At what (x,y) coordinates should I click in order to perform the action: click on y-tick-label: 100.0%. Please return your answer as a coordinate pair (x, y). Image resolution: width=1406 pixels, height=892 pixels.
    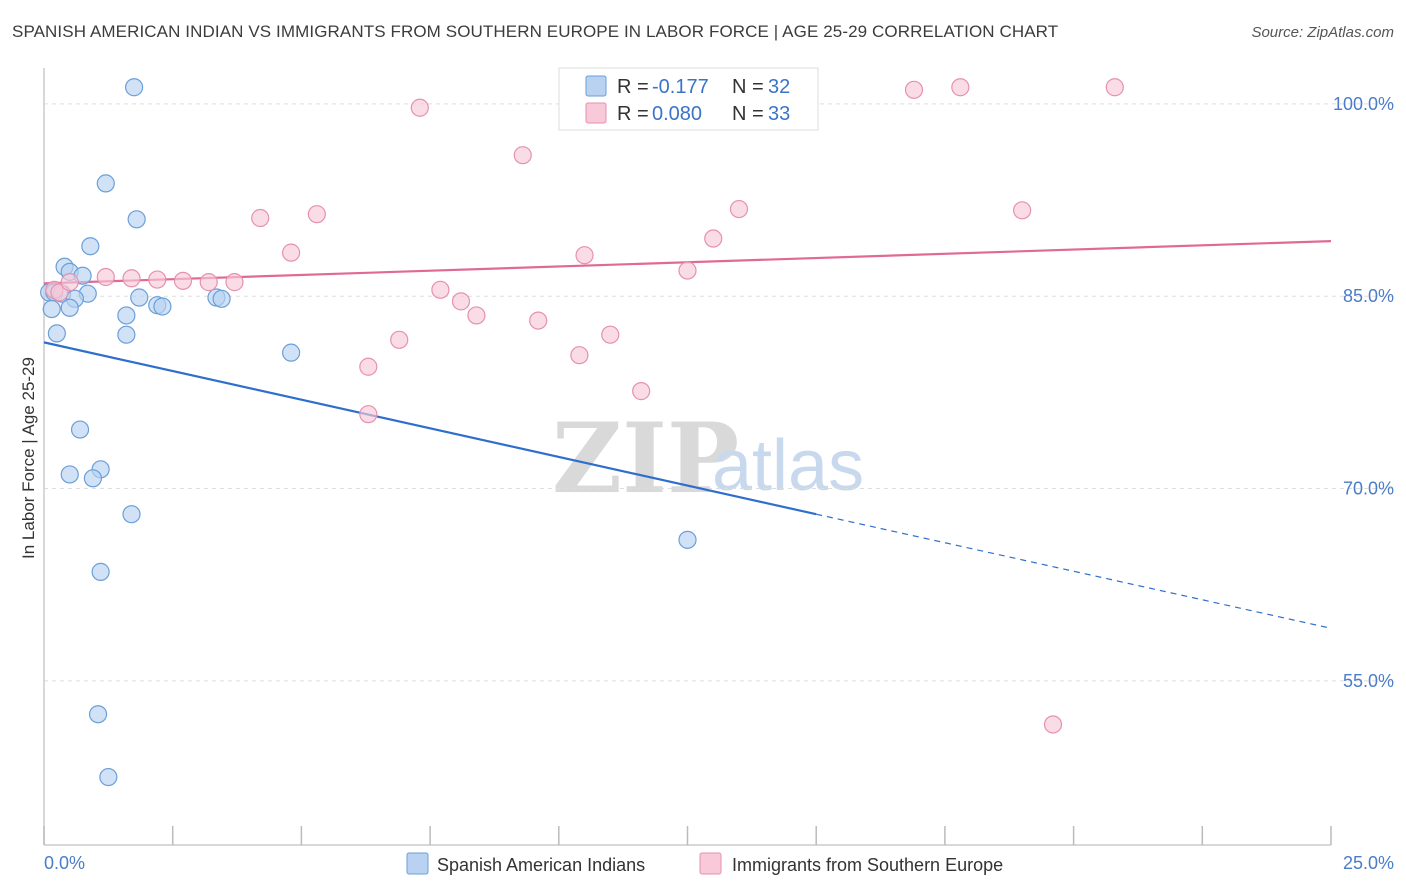
    Looking at the image, I should click on (1363, 104).